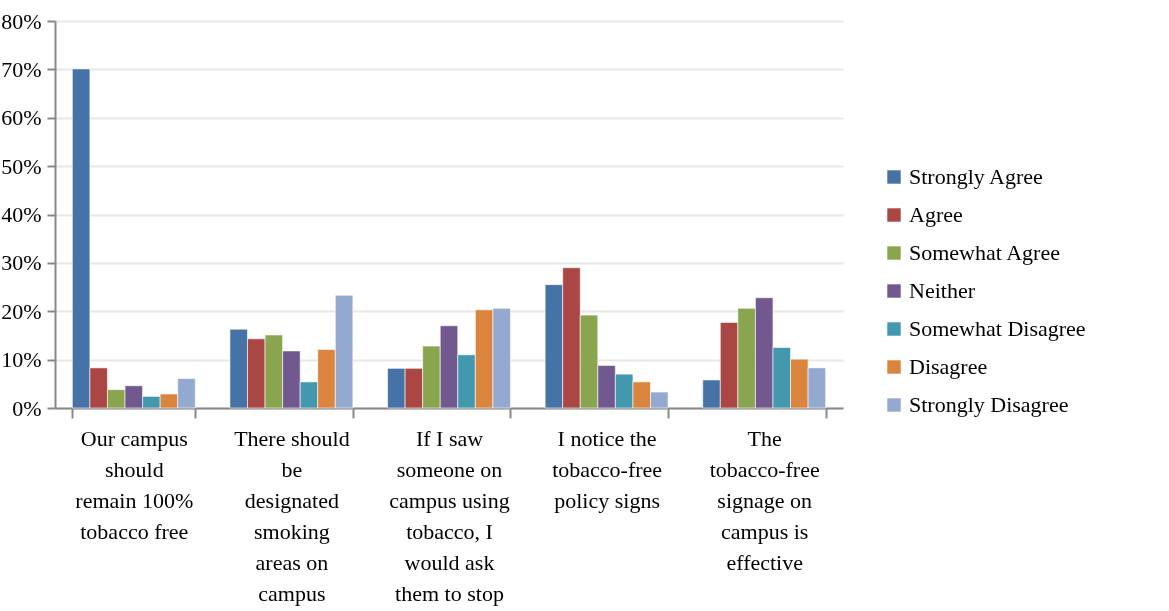  Describe the element at coordinates (292, 515) in the screenshot. I see `x-tick-label: There should be designated smoking areas on campus` at that location.